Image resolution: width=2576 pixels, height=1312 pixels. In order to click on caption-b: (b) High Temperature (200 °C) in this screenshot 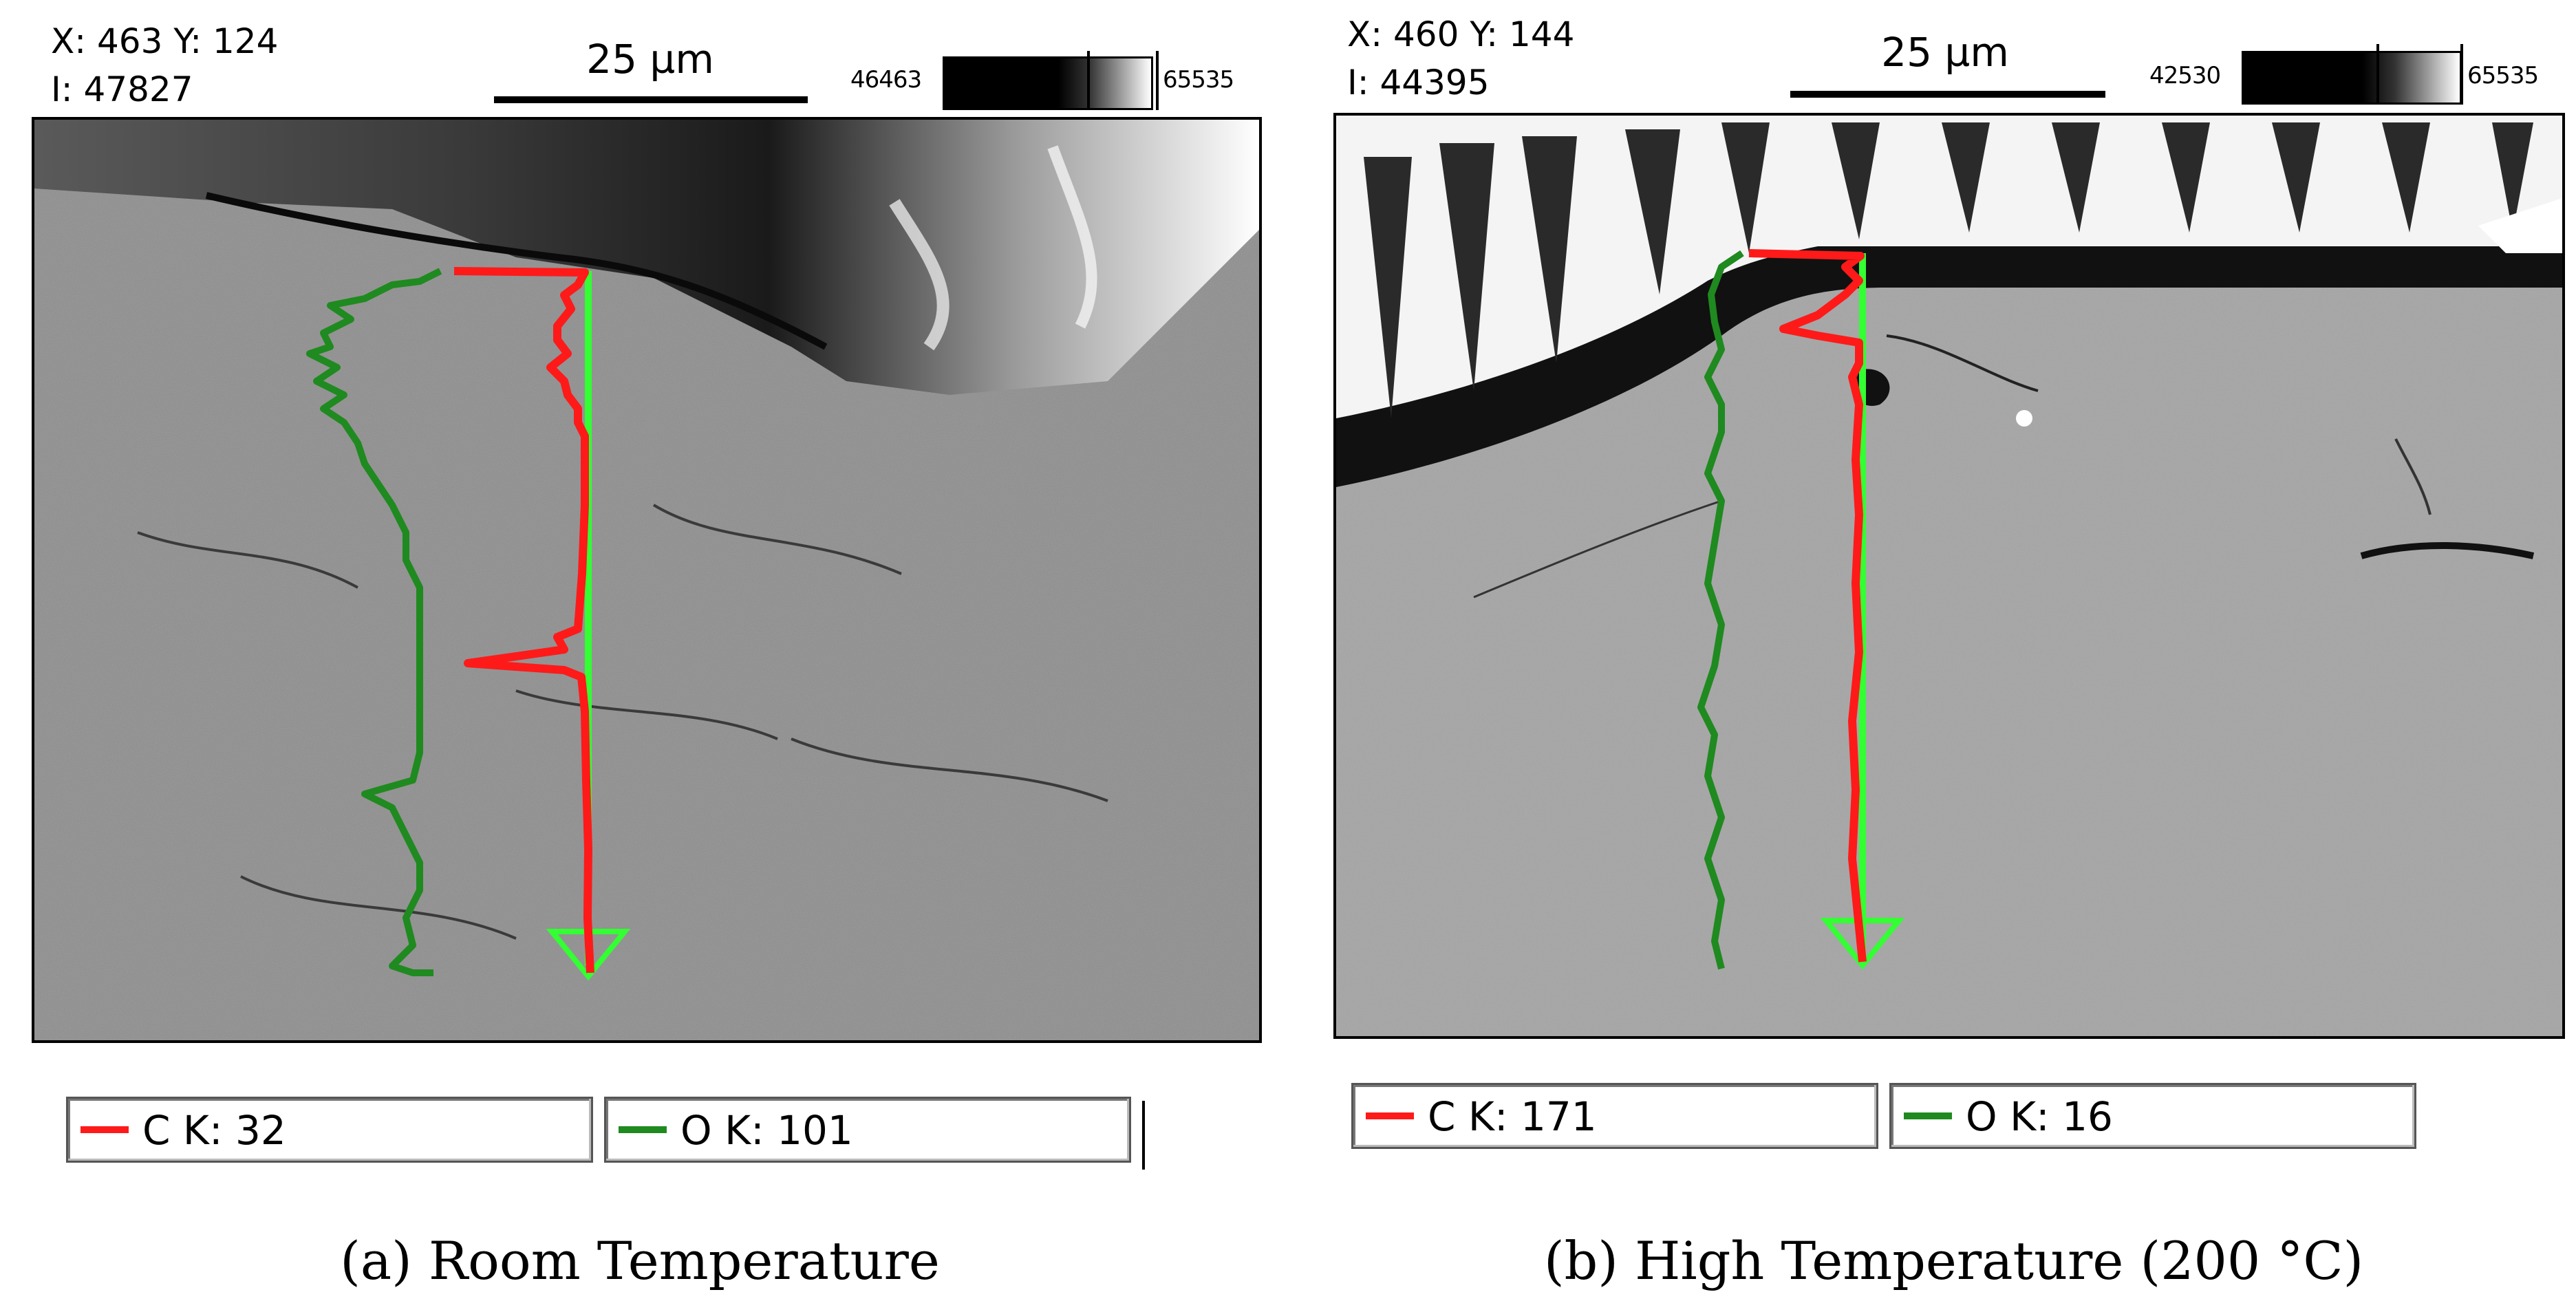, I will do `click(1954, 1260)`.